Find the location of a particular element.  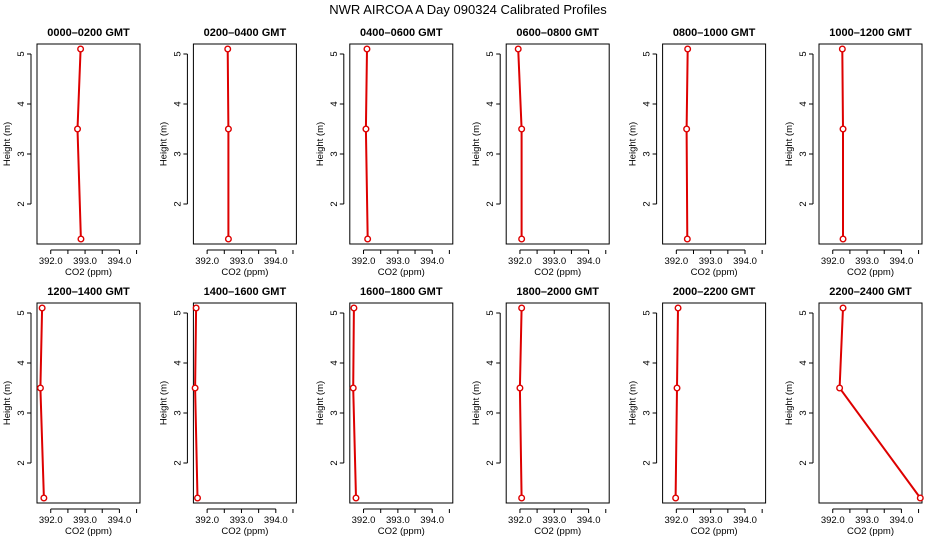

panel-title: 1000–1200 GMT is located at coordinates (870, 33).